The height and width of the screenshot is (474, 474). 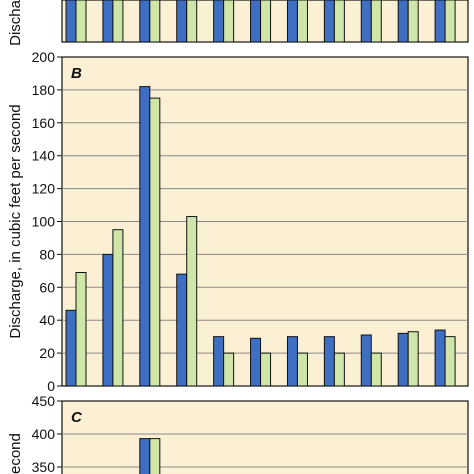 I want to click on panel-c-y-tick-label: 450, so click(x=44, y=401).